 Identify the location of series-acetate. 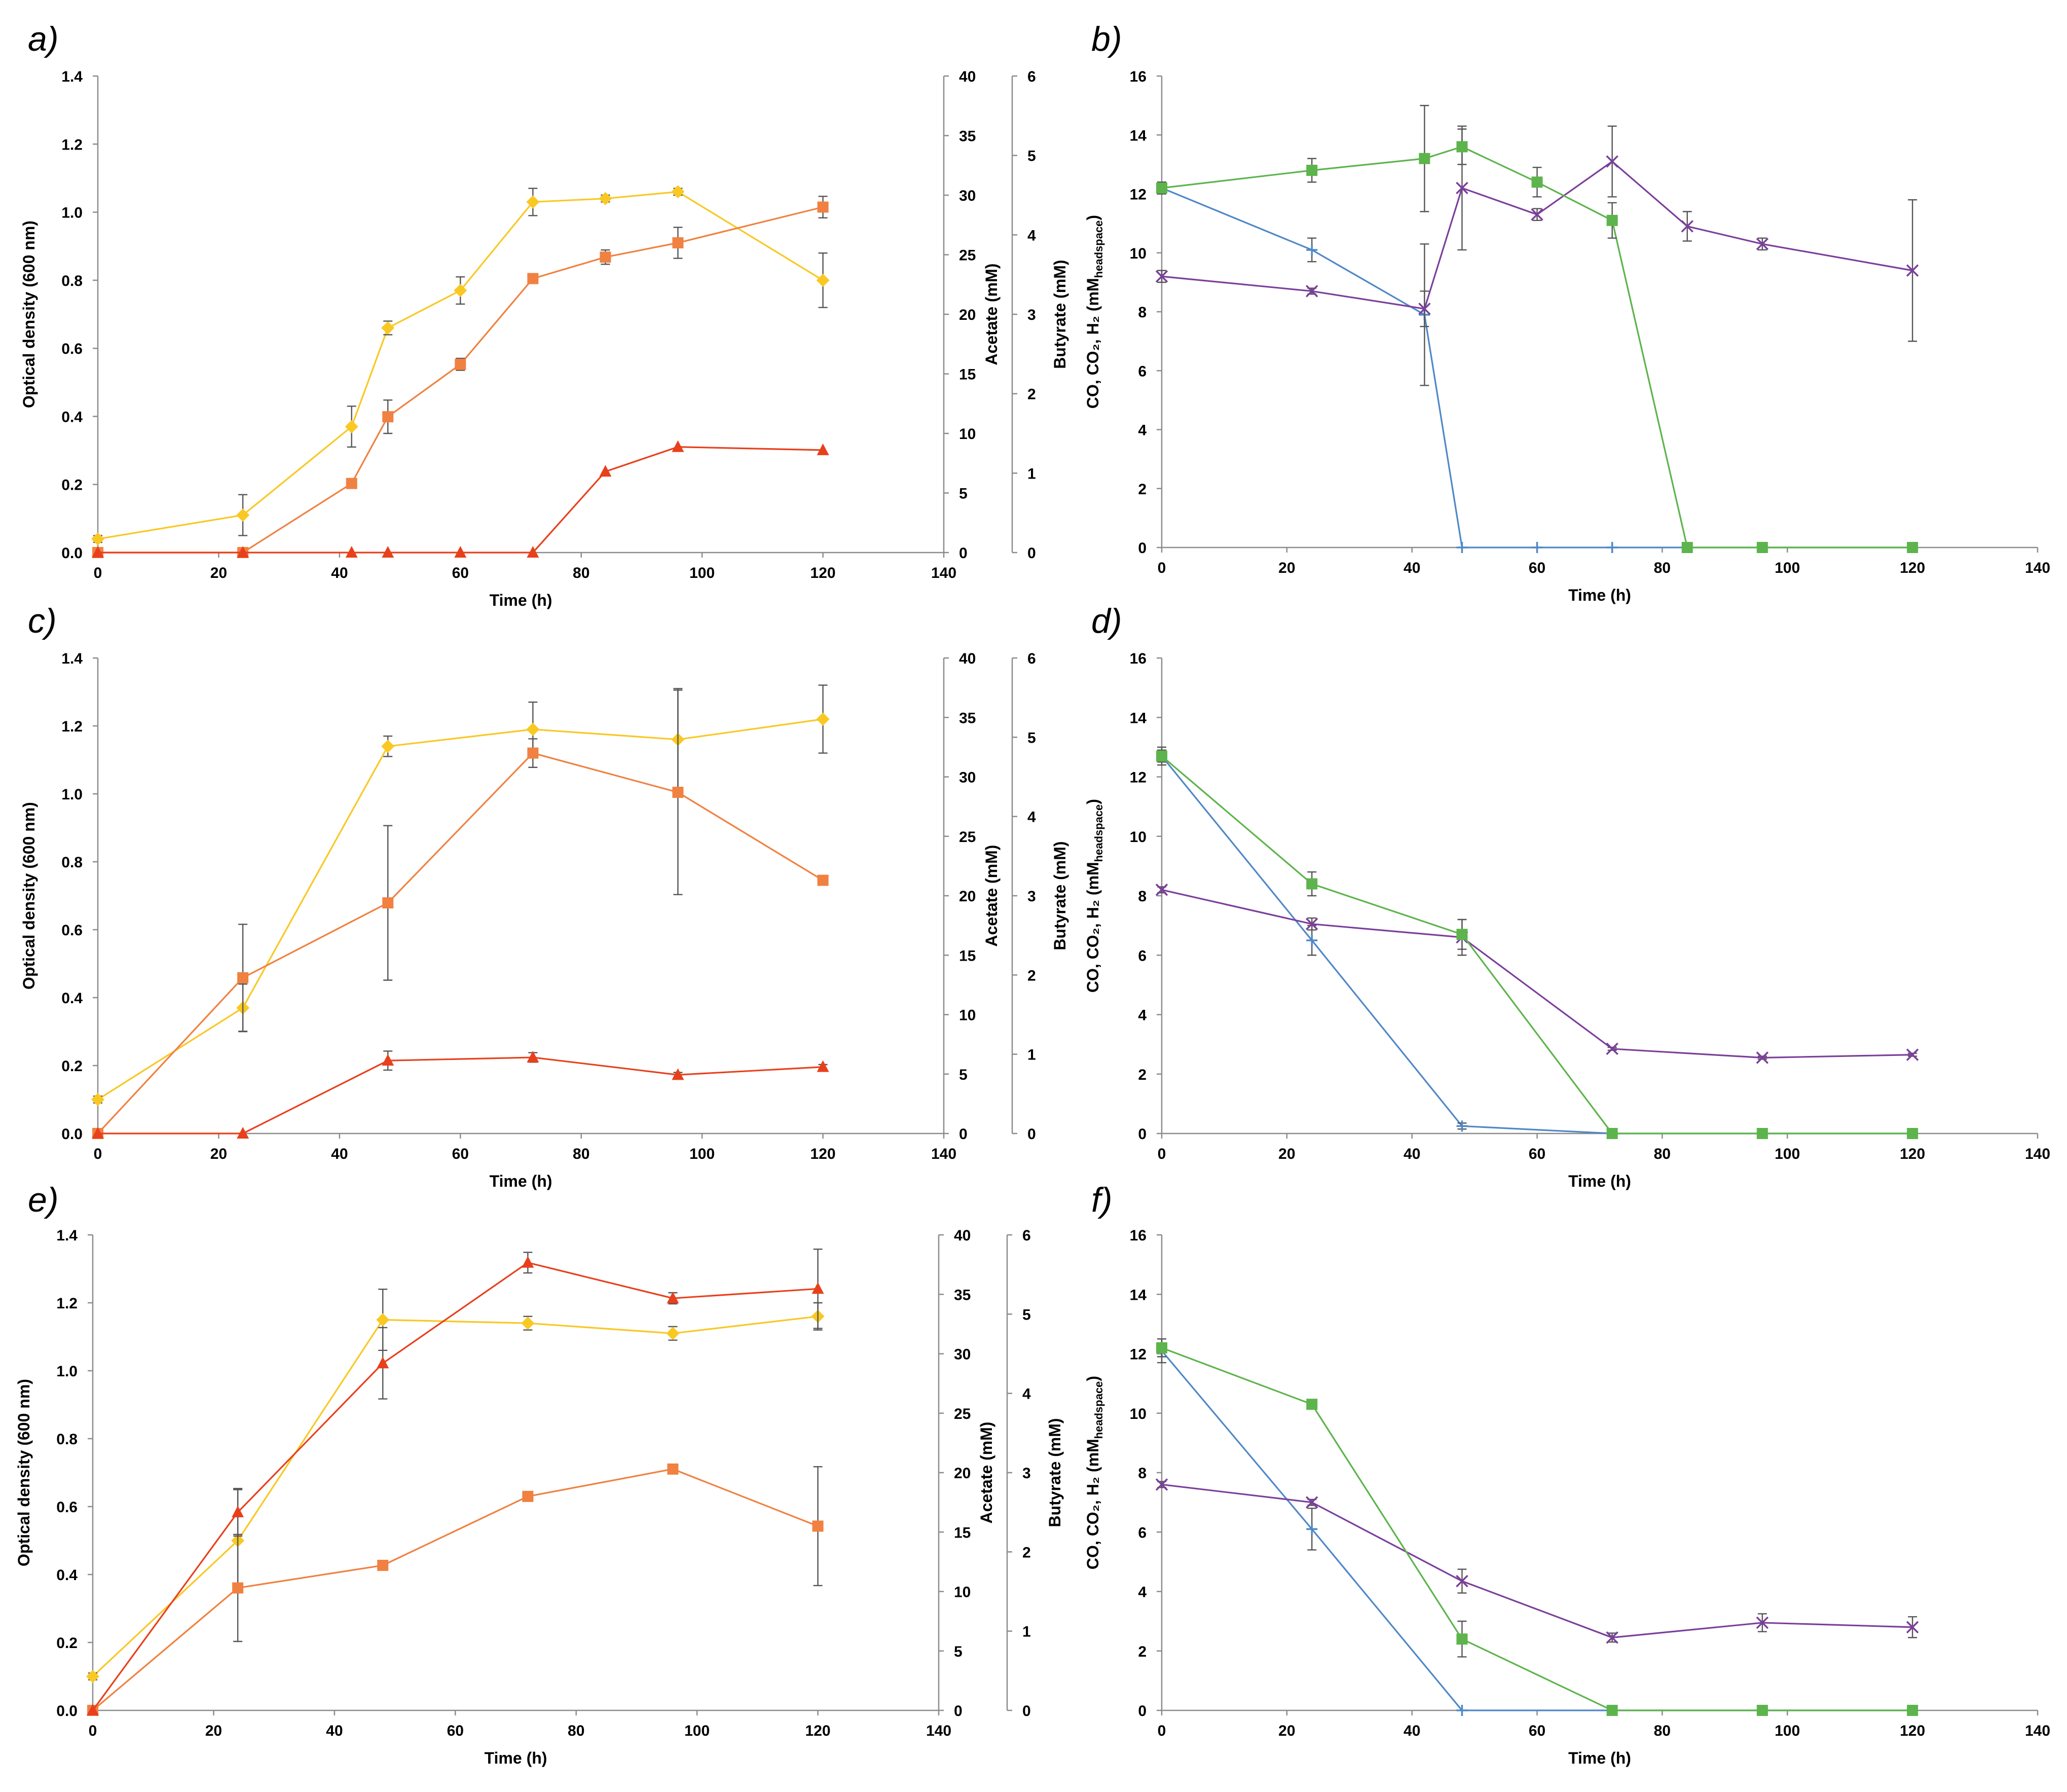
(460, 377).